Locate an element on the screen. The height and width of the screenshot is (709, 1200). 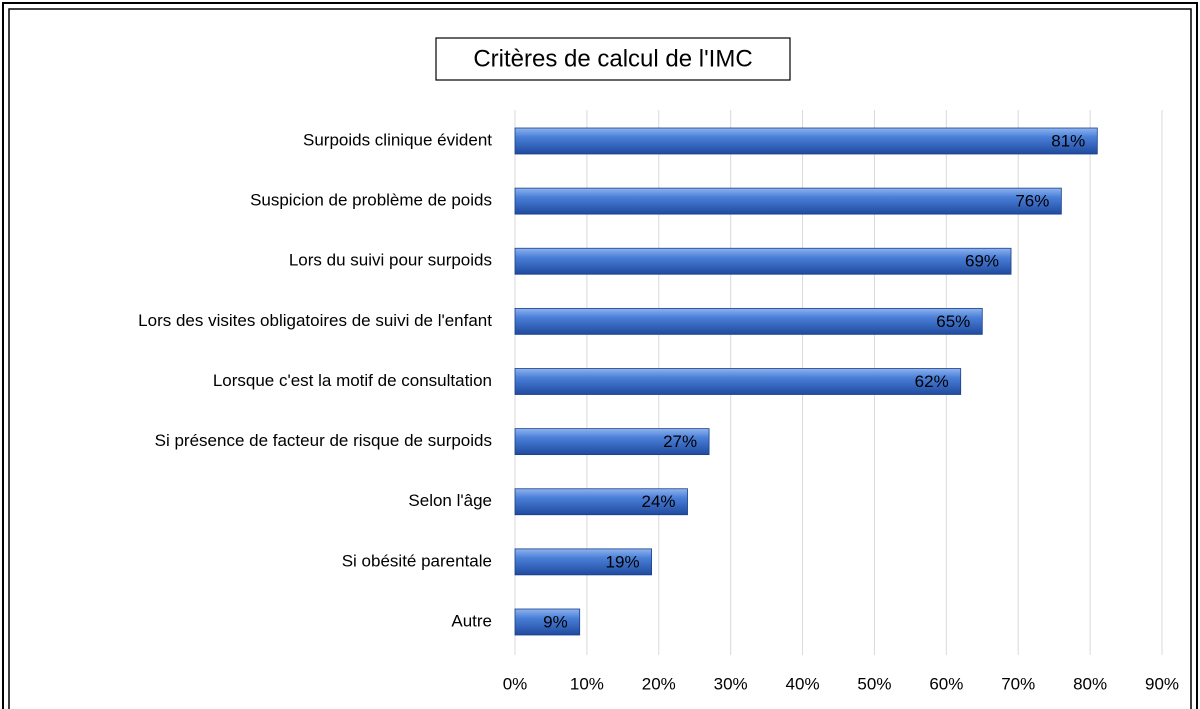
y-tick-label: Selon l'âge is located at coordinates (450, 500).